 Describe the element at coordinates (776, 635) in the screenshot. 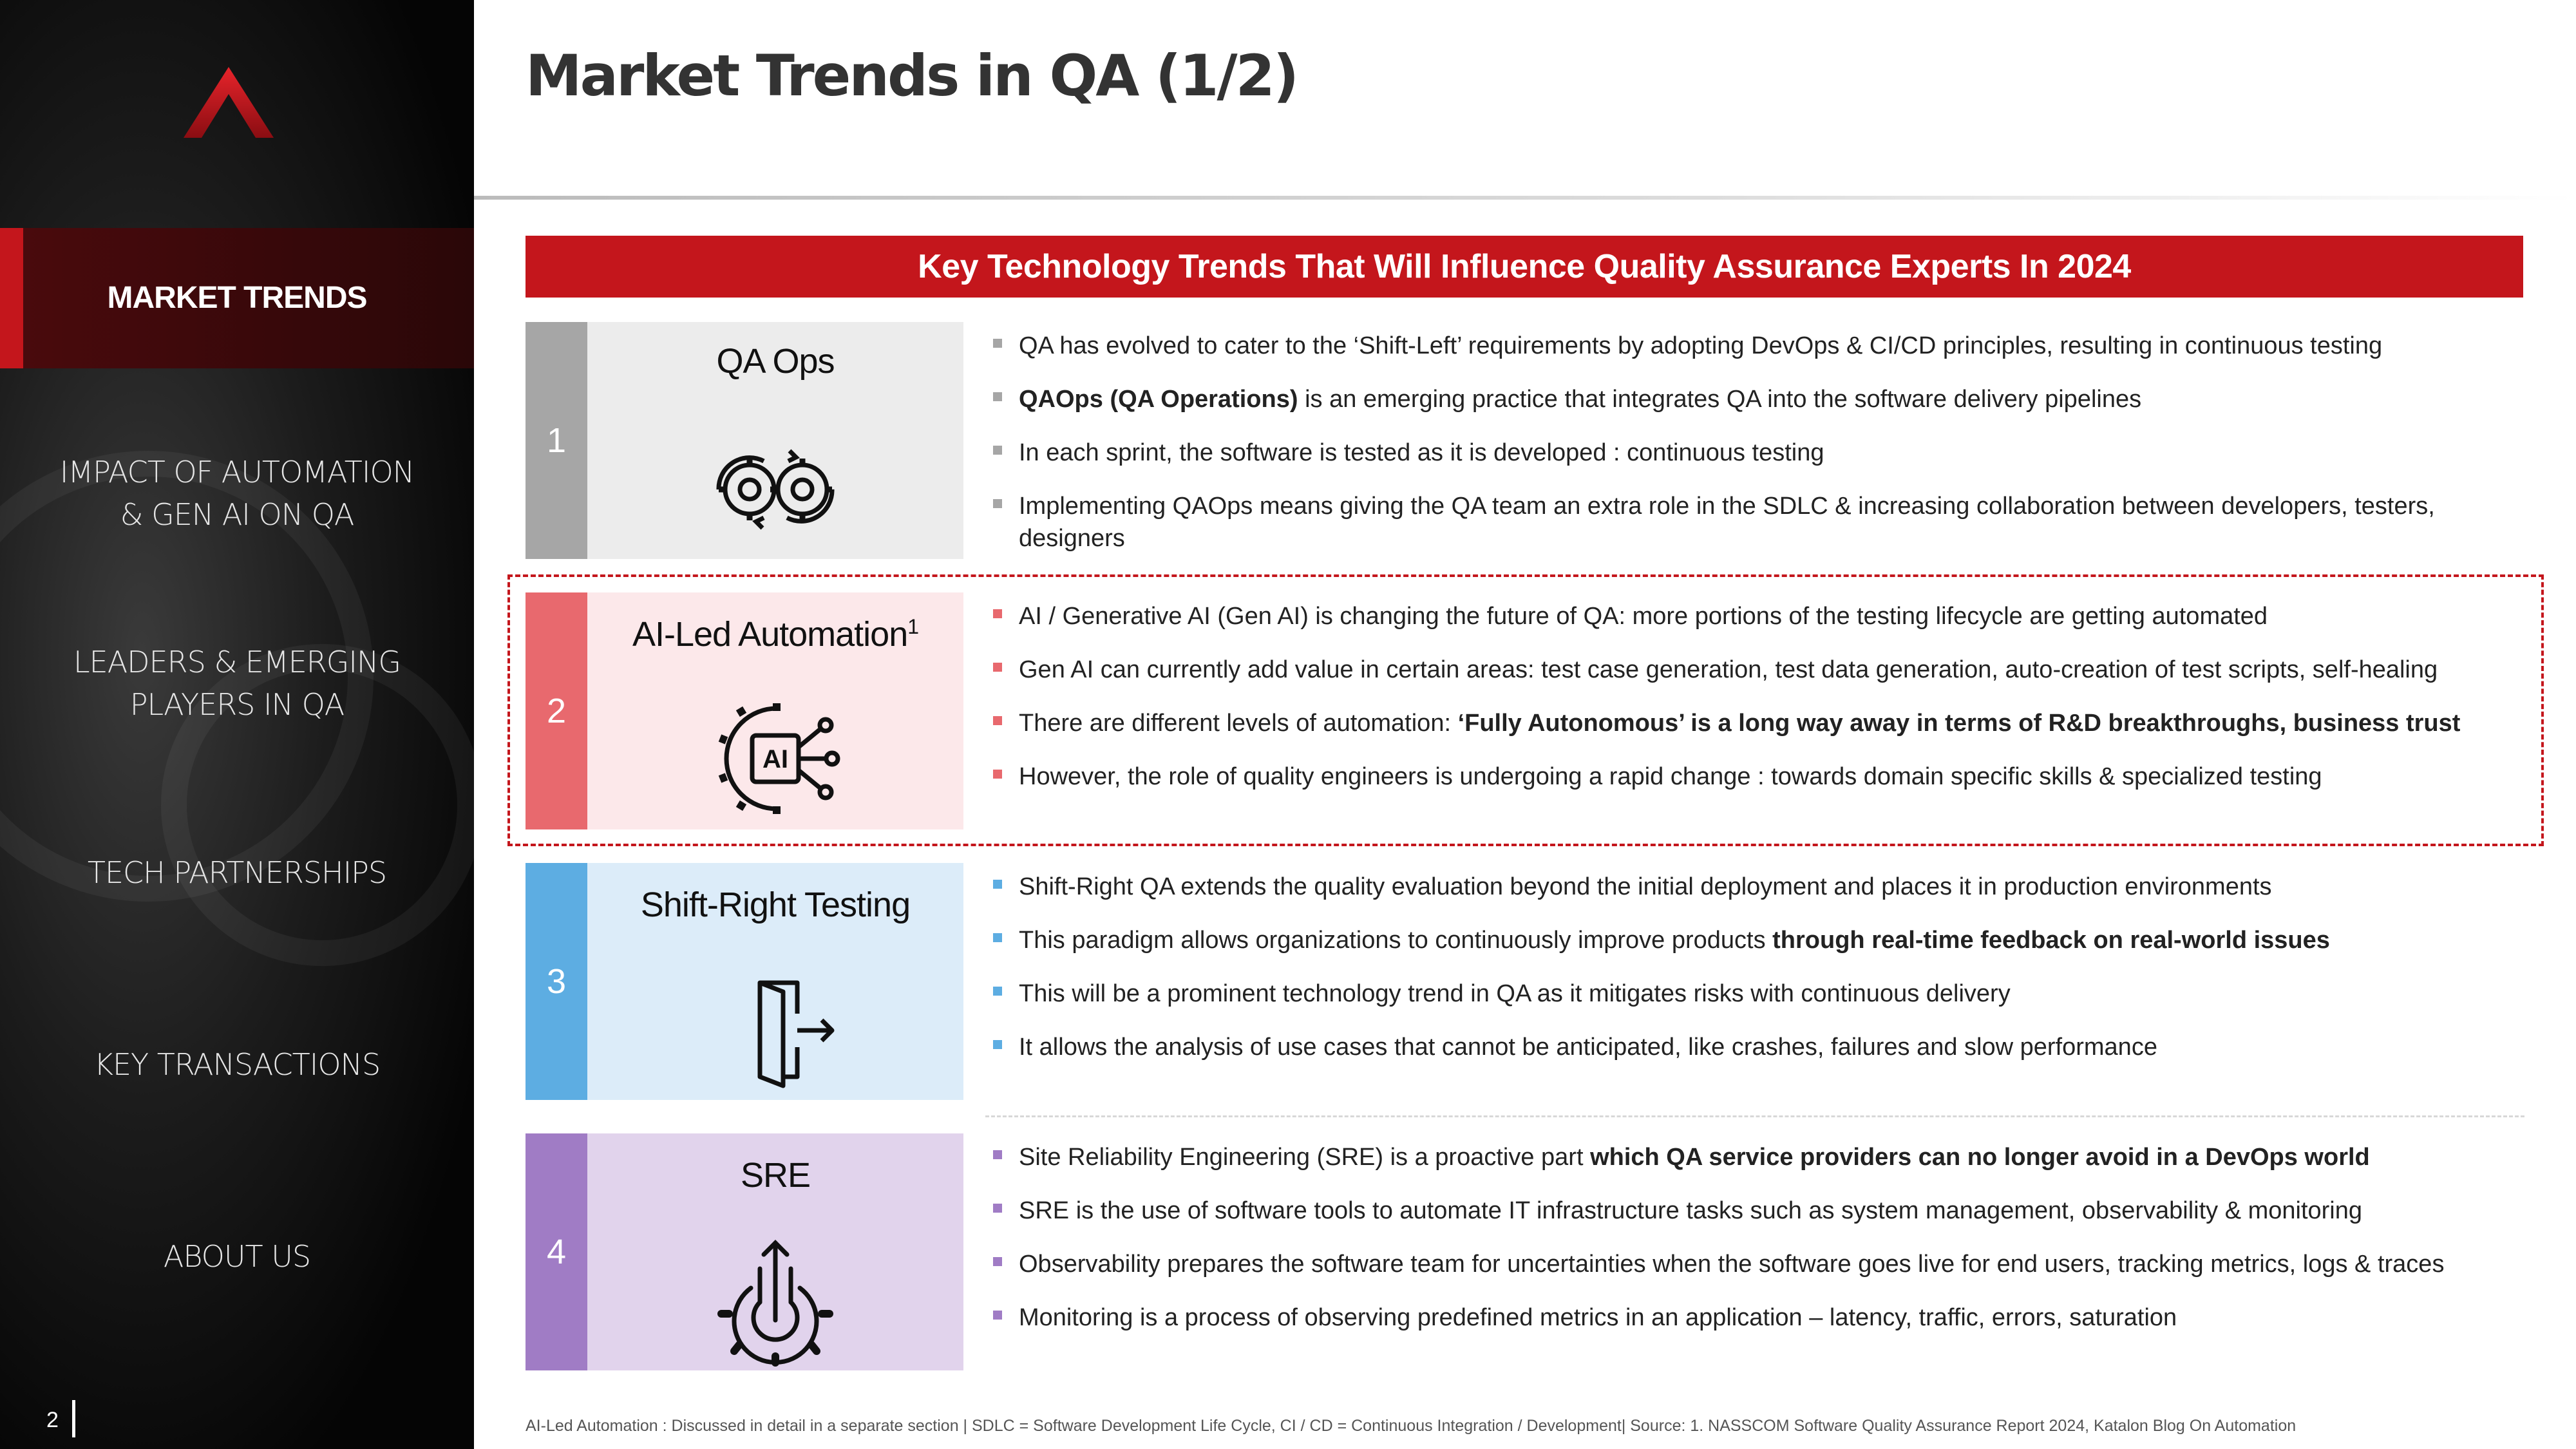

I see `trend-title: AI-Led Automation1` at that location.